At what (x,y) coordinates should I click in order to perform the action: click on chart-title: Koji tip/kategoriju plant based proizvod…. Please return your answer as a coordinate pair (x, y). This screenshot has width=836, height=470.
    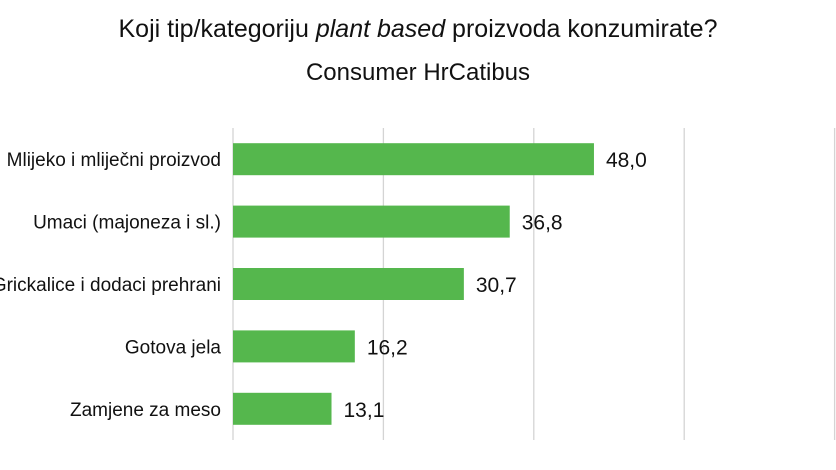
    Looking at the image, I should click on (418, 29).